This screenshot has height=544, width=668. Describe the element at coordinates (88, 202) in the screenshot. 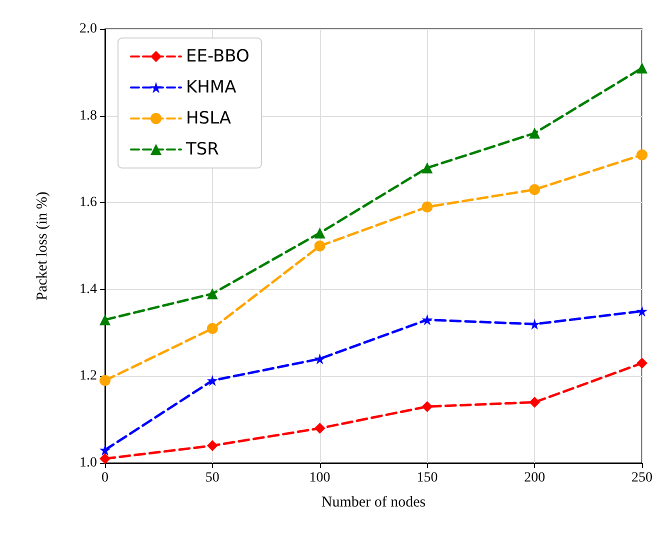

I see `y-tick-label: 1.6` at that location.